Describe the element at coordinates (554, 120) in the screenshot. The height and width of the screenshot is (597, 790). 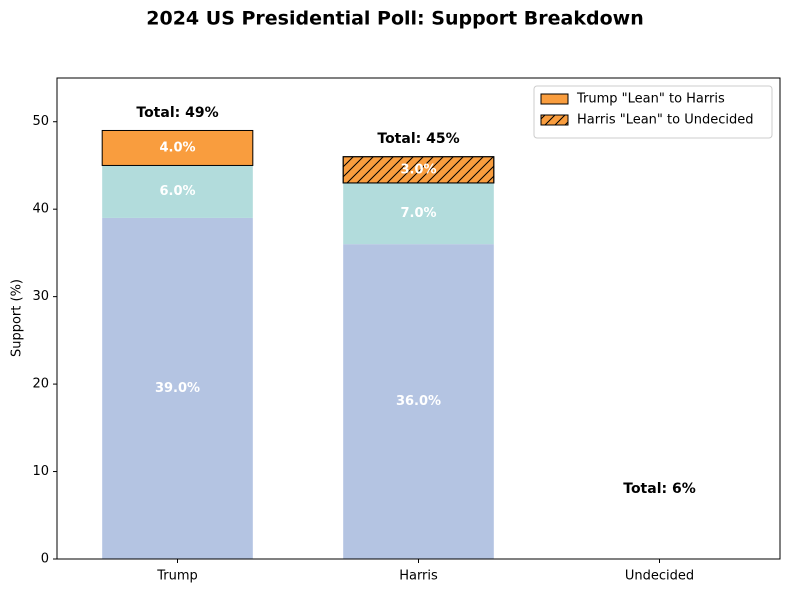
I see `legend-hatch` at that location.